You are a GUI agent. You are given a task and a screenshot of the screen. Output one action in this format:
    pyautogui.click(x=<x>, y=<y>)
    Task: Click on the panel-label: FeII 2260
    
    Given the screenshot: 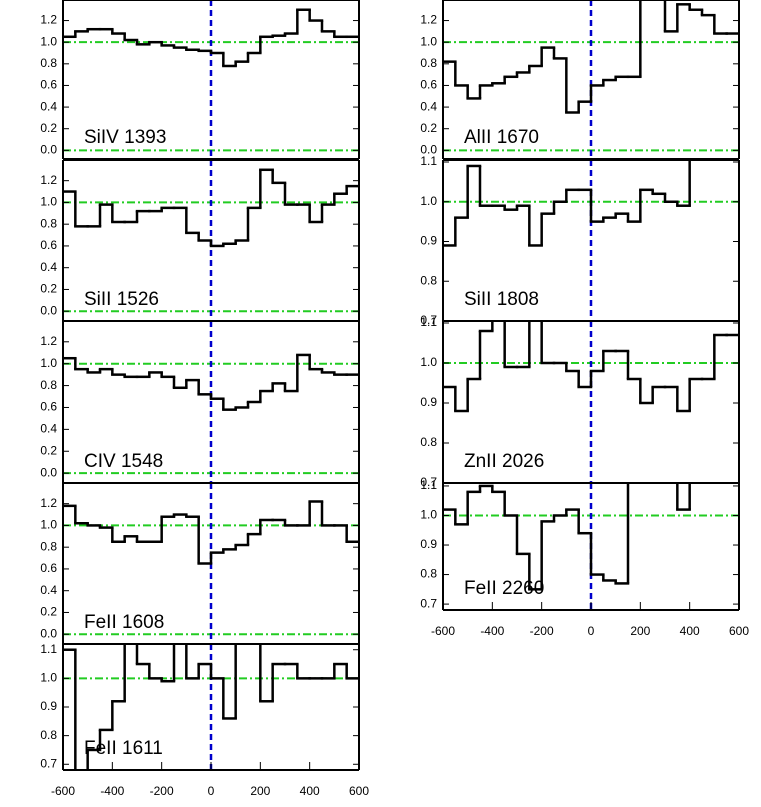 What is the action you would take?
    pyautogui.click(x=504, y=588)
    